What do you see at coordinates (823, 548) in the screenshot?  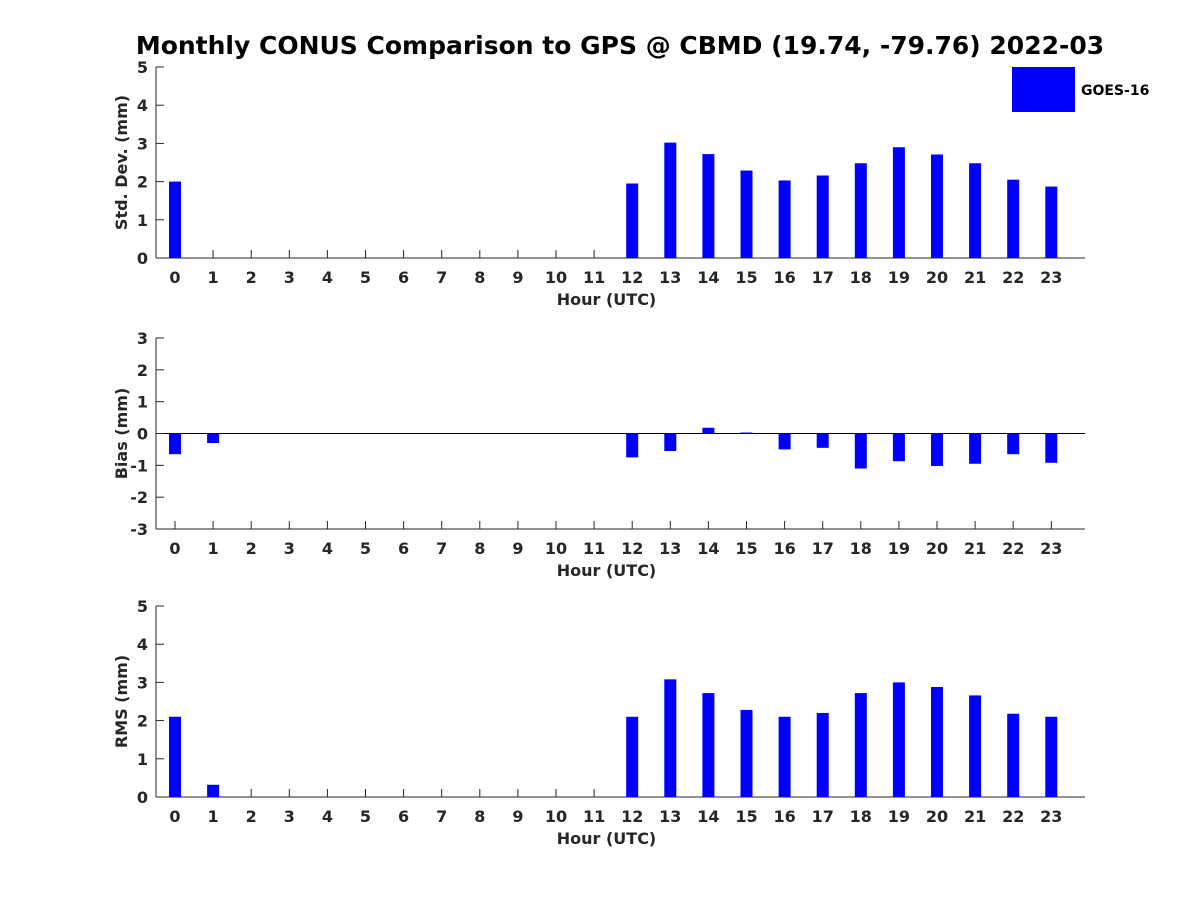 I see `x-tick-label: 17` at bounding box center [823, 548].